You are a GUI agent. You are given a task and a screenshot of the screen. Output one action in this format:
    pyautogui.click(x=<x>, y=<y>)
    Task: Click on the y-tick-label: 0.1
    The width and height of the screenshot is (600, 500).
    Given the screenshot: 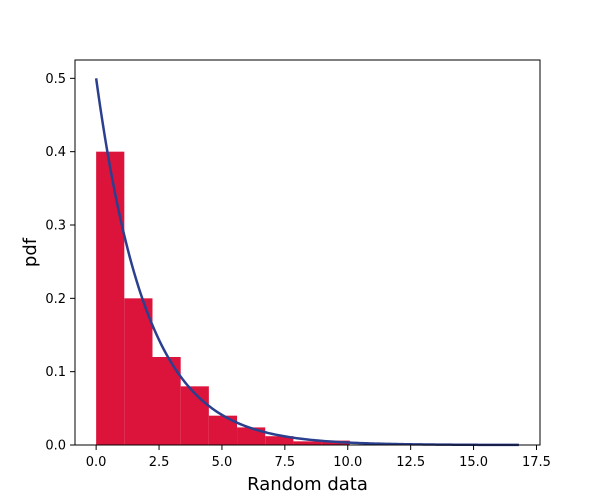 What is the action you would take?
    pyautogui.click(x=55, y=372)
    